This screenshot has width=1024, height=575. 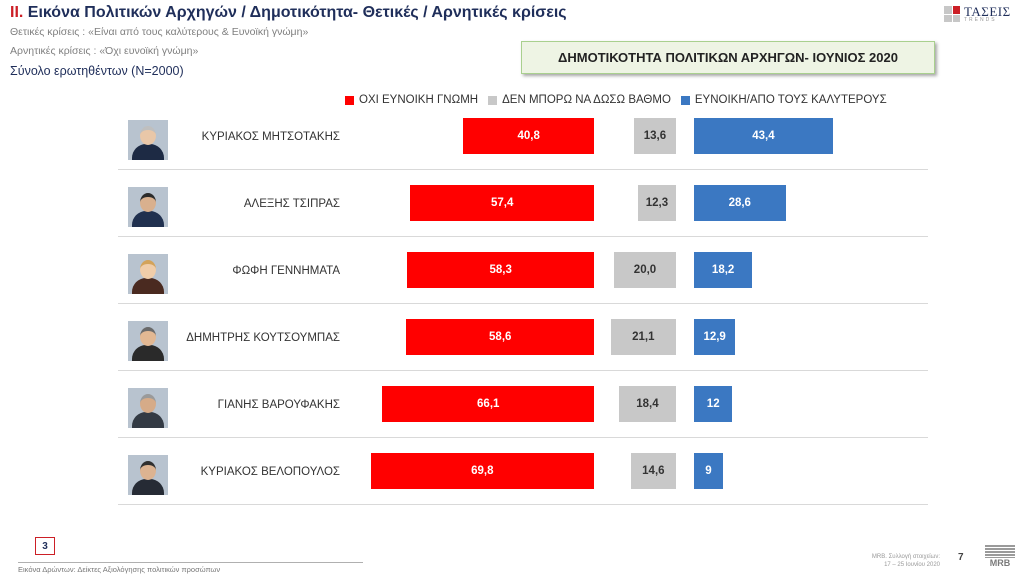 I want to click on bar-value-label: 43,4, so click(x=763, y=136).